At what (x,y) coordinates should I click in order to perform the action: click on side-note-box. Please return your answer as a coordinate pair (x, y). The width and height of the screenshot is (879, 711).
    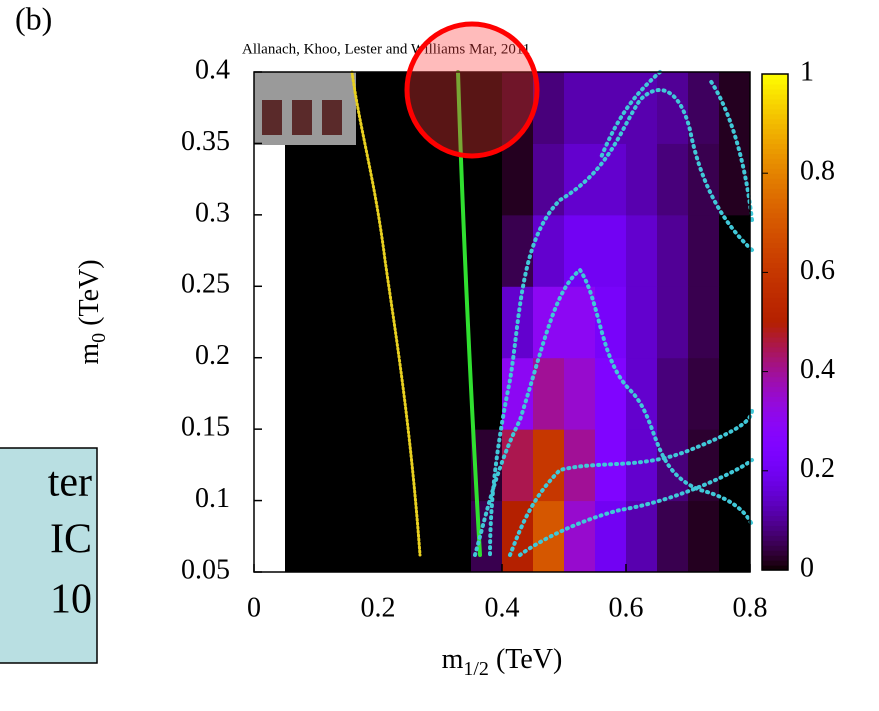
    Looking at the image, I should click on (49, 555).